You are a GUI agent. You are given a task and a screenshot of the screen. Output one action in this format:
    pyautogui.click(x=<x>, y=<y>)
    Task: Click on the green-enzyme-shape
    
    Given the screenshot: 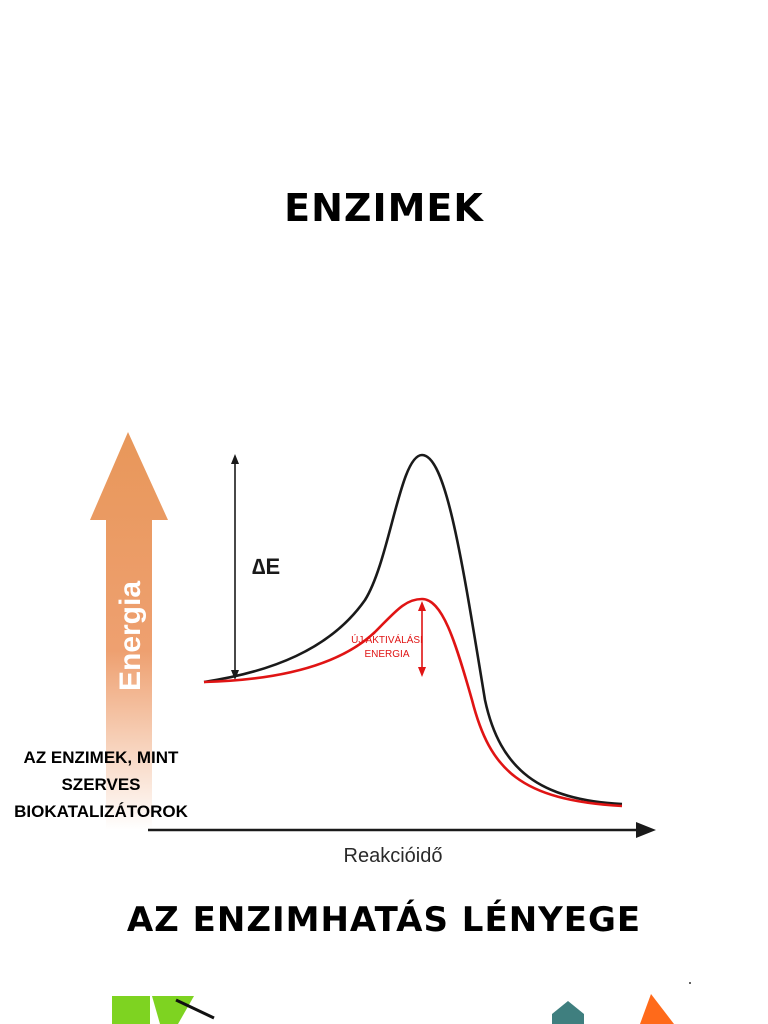 What is the action you would take?
    pyautogui.click(x=163, y=1010)
    